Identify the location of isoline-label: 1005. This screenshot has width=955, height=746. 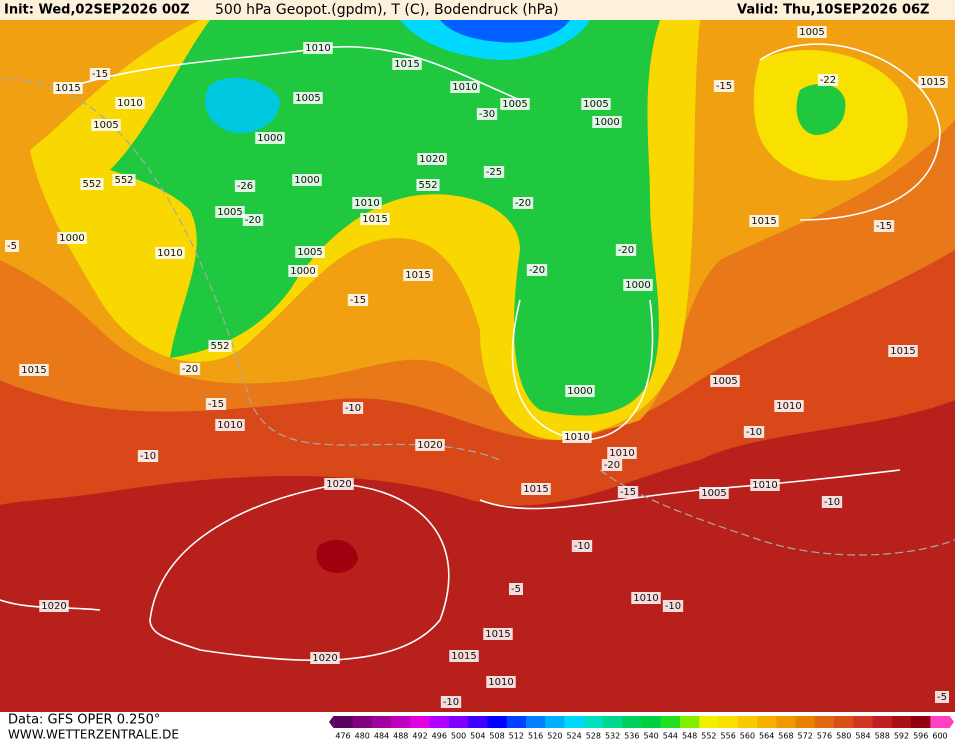
(724, 381).